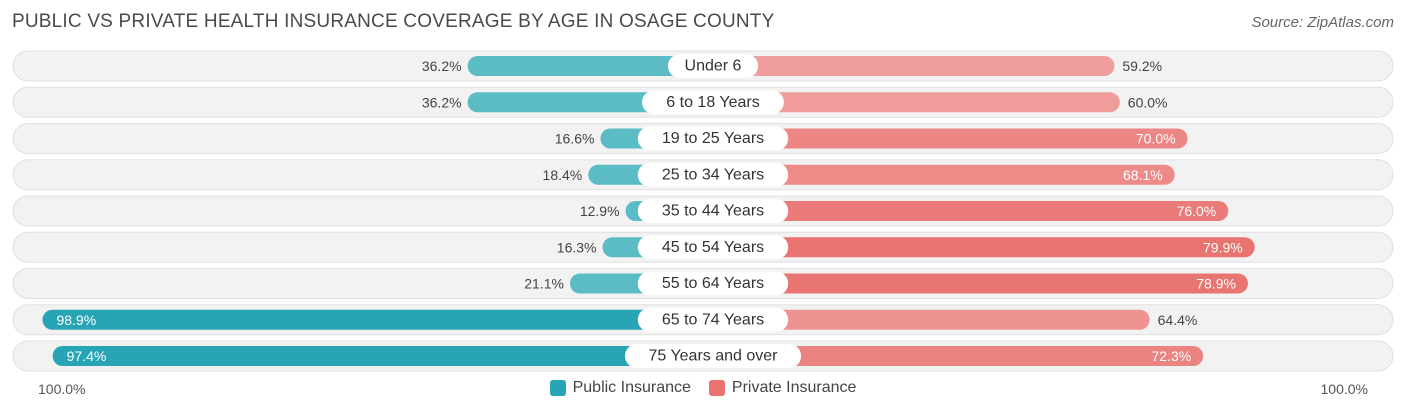 Image resolution: width=1406 pixels, height=414 pixels. What do you see at coordinates (916, 102) in the screenshot?
I see `private-bar-6-to-18-years` at bounding box center [916, 102].